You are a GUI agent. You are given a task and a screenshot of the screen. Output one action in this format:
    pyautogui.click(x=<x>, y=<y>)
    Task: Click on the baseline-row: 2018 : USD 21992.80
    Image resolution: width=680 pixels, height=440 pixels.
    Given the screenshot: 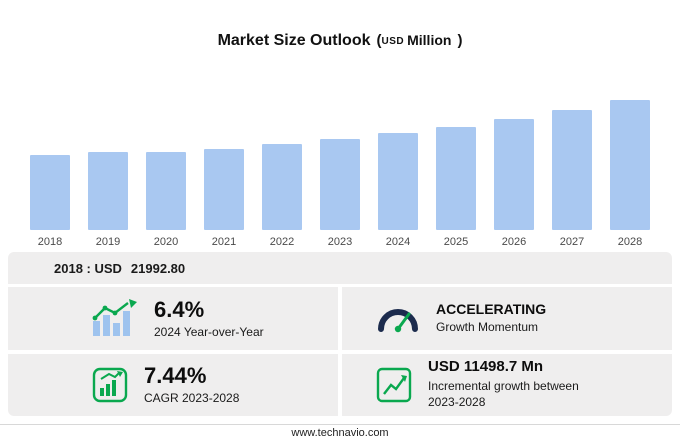 What is the action you would take?
    pyautogui.click(x=340, y=268)
    